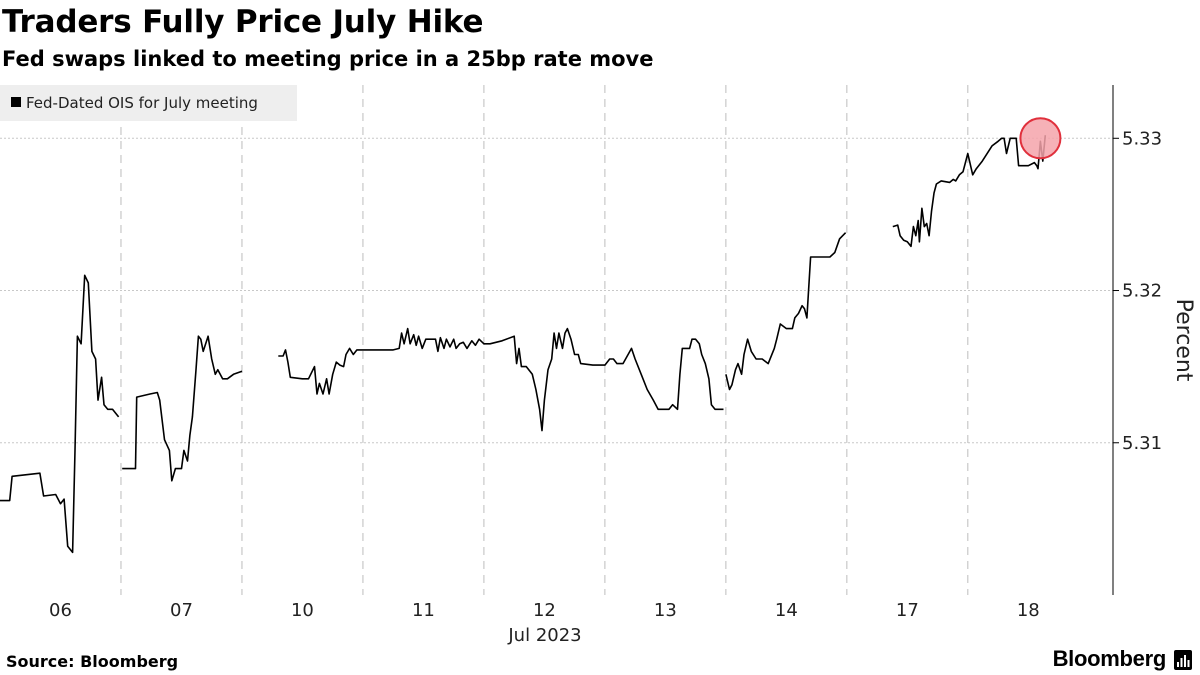 The height and width of the screenshot is (675, 1200). I want to click on bloomberg-terminal-icon, so click(1183, 660).